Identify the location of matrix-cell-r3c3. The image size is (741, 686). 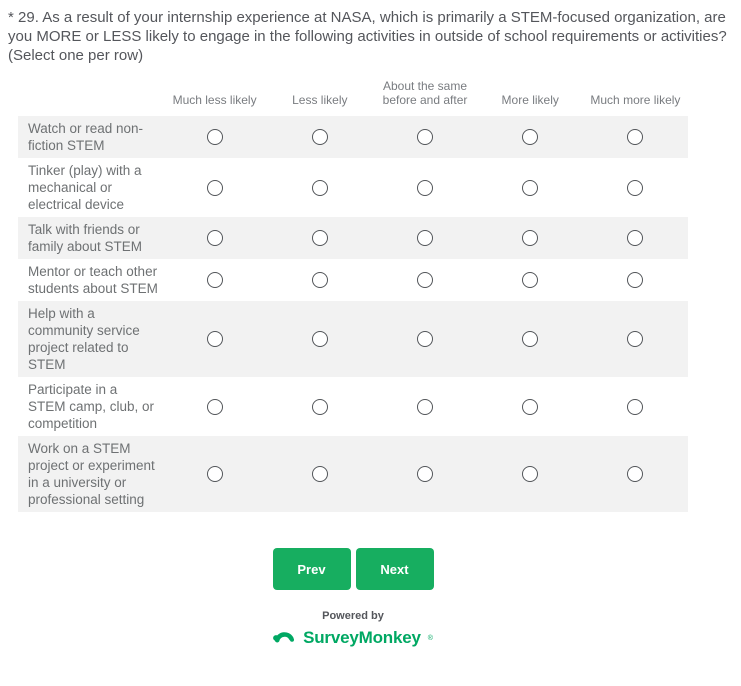
(424, 238).